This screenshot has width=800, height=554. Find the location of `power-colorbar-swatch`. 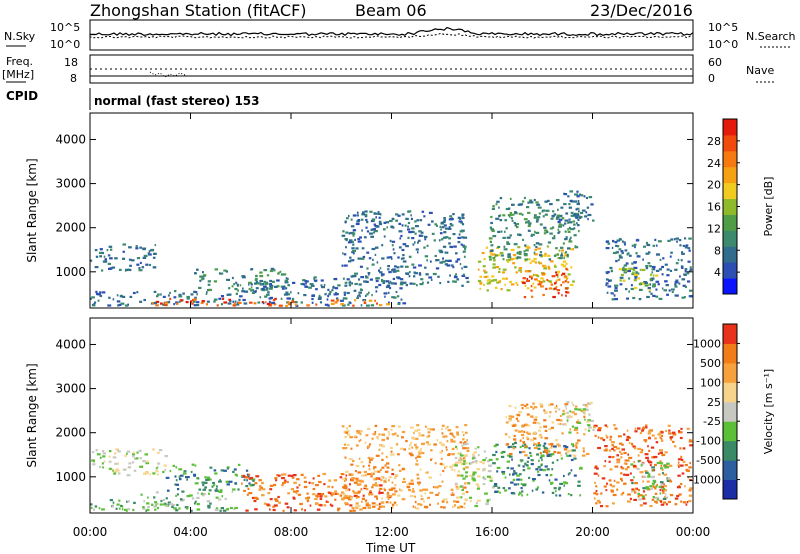

power-colorbar-swatch is located at coordinates (730, 270).